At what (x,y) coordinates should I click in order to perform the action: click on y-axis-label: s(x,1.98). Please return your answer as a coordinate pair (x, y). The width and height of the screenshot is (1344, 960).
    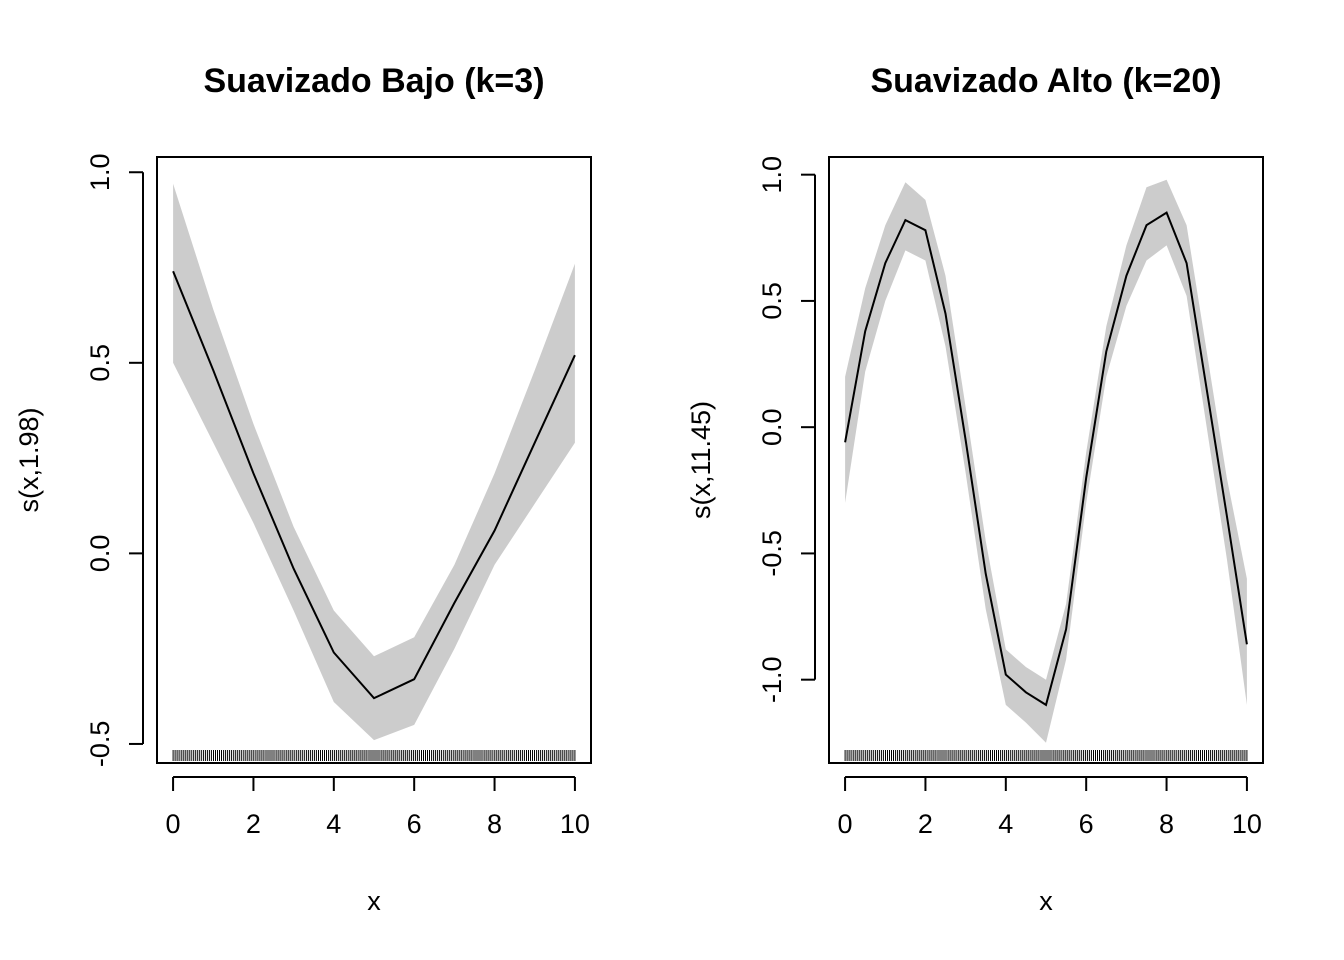
    Looking at the image, I should click on (29, 459).